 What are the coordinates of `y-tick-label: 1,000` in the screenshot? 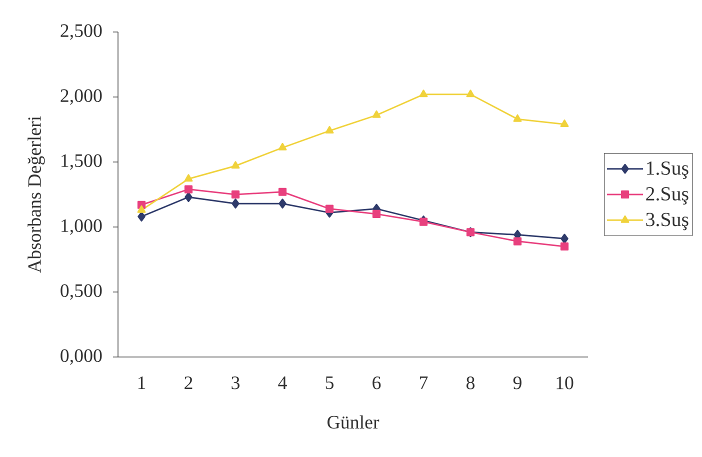 It's located at (82, 227).